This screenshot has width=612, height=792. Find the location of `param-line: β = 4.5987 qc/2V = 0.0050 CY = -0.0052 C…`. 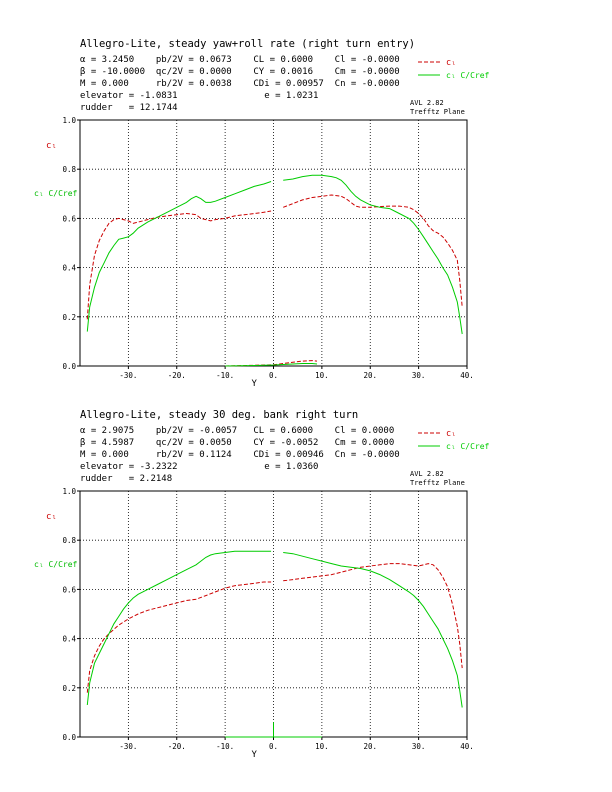

param-line: β = 4.5987 qc/2V = 0.0050 CY = -0.0052 C… is located at coordinates (237, 443).